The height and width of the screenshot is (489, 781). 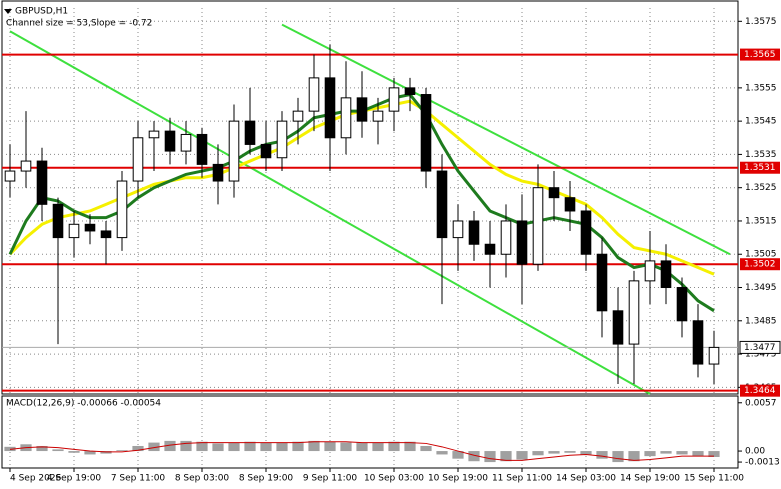 I want to click on last-price-box, so click(x=760, y=347).